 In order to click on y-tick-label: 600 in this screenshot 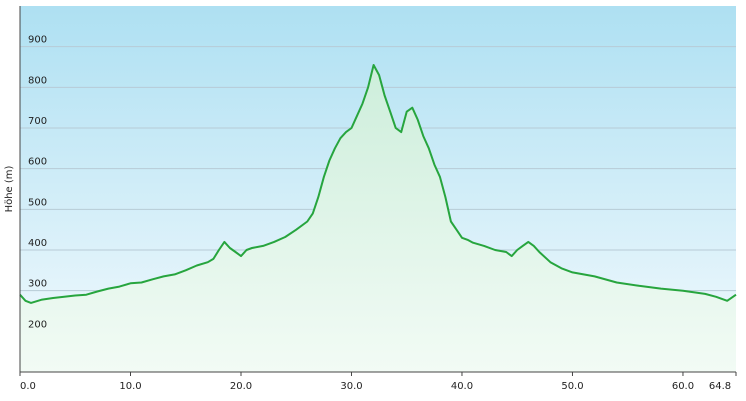, I will do `click(37, 162)`.